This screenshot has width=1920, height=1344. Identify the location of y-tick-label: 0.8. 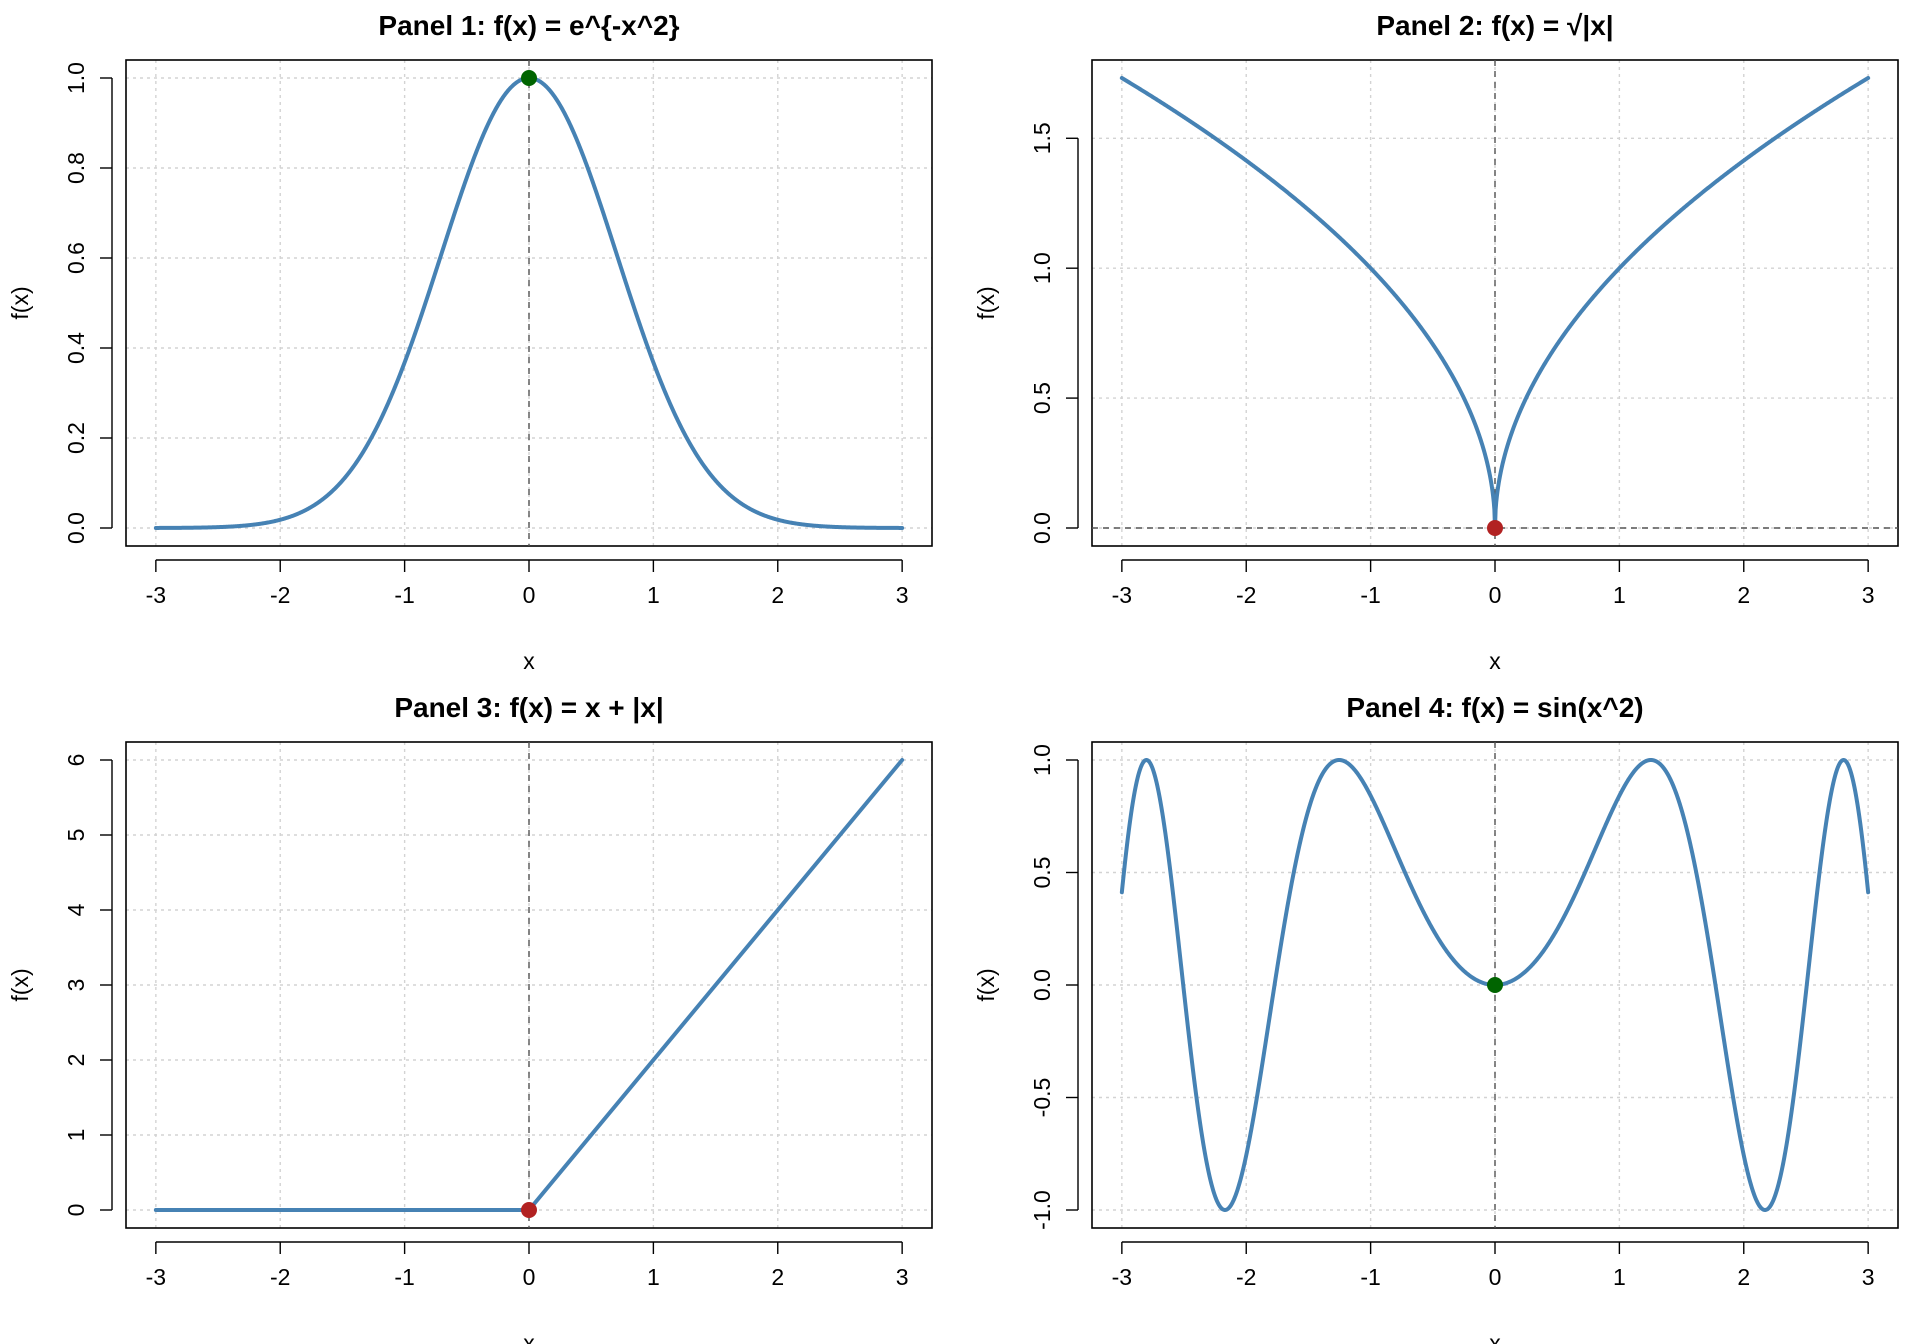
(76, 168).